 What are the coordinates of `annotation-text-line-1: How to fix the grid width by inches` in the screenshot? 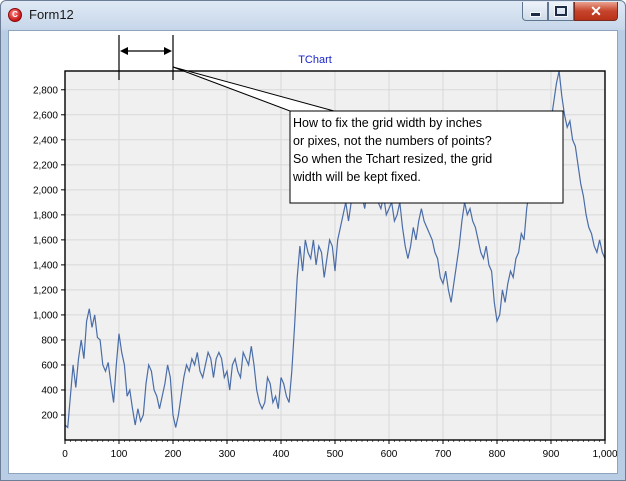 It's located at (387, 123).